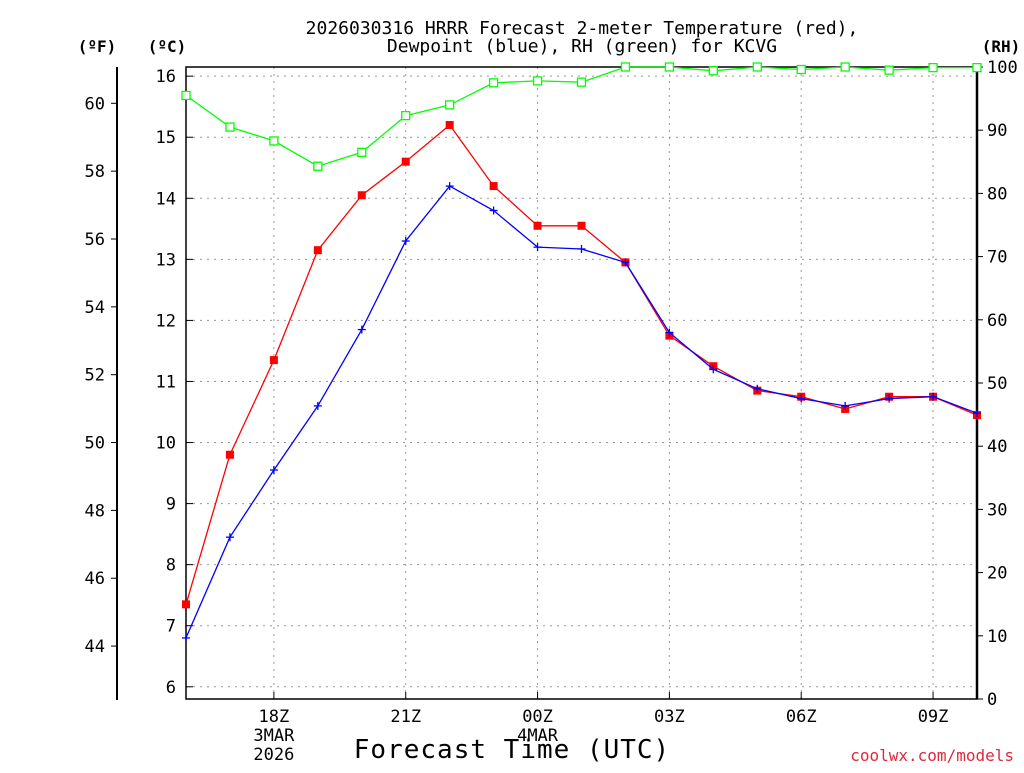 Image resolution: width=1024 pixels, height=773 pixels. Describe the element at coordinates (274, 736) in the screenshot. I see `date-tick-label: 3MAR` at that location.